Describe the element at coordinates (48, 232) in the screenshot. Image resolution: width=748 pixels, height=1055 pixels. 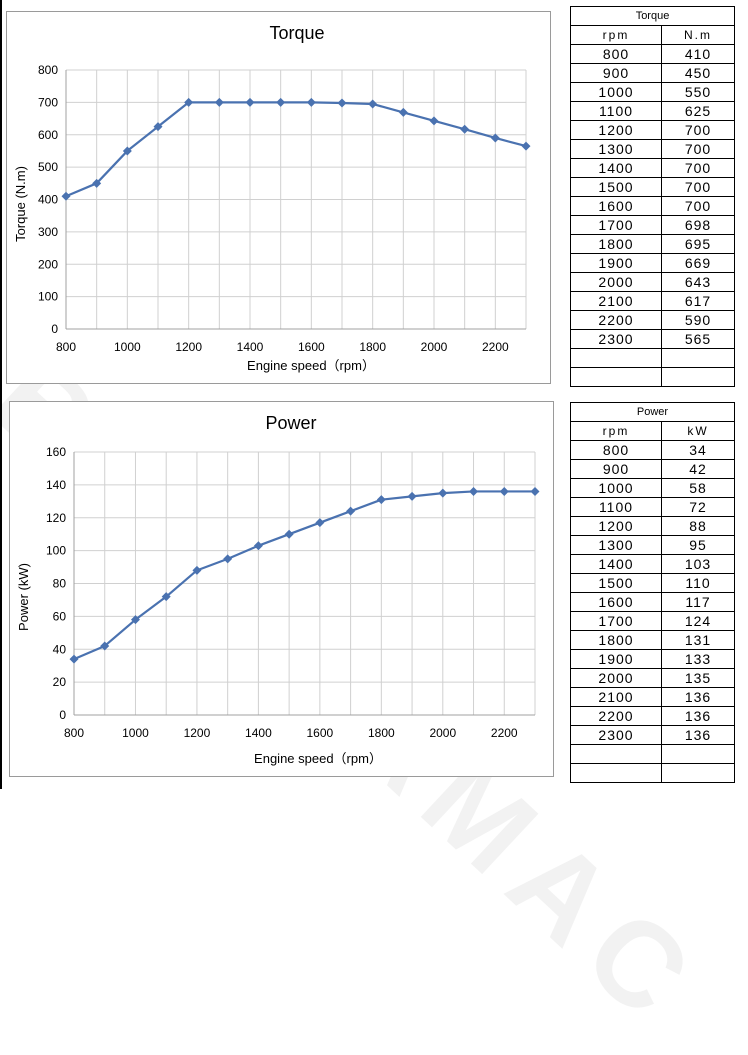
I see `y-tick-label: 300` at that location.